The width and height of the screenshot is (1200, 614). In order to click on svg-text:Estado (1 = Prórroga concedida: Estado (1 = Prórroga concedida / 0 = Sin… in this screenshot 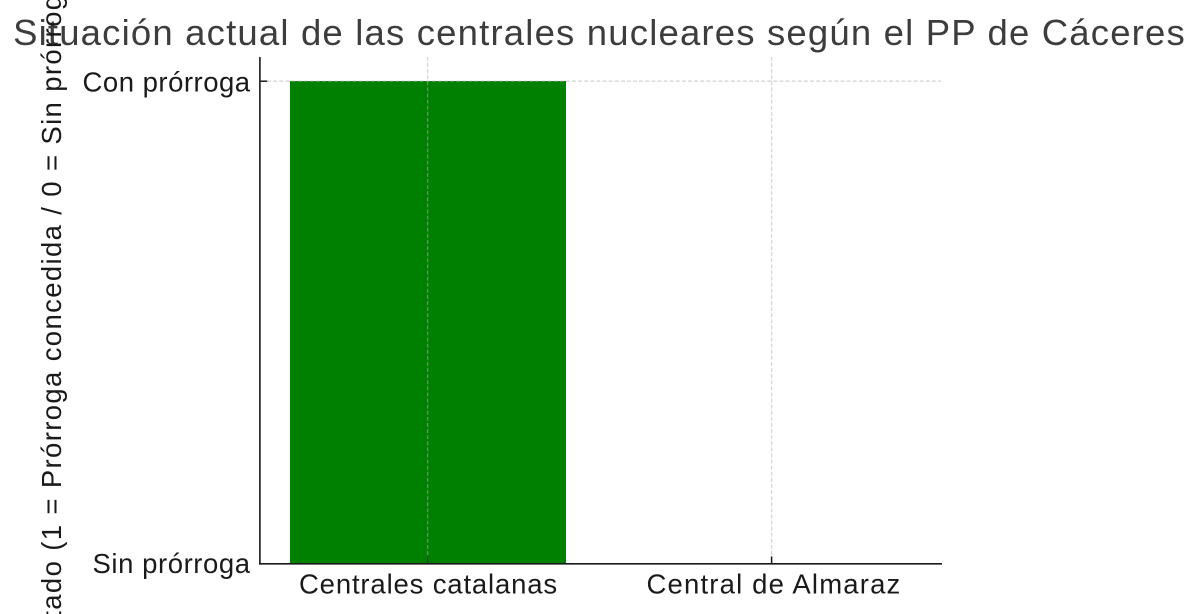, I will do `click(51, 307)`.